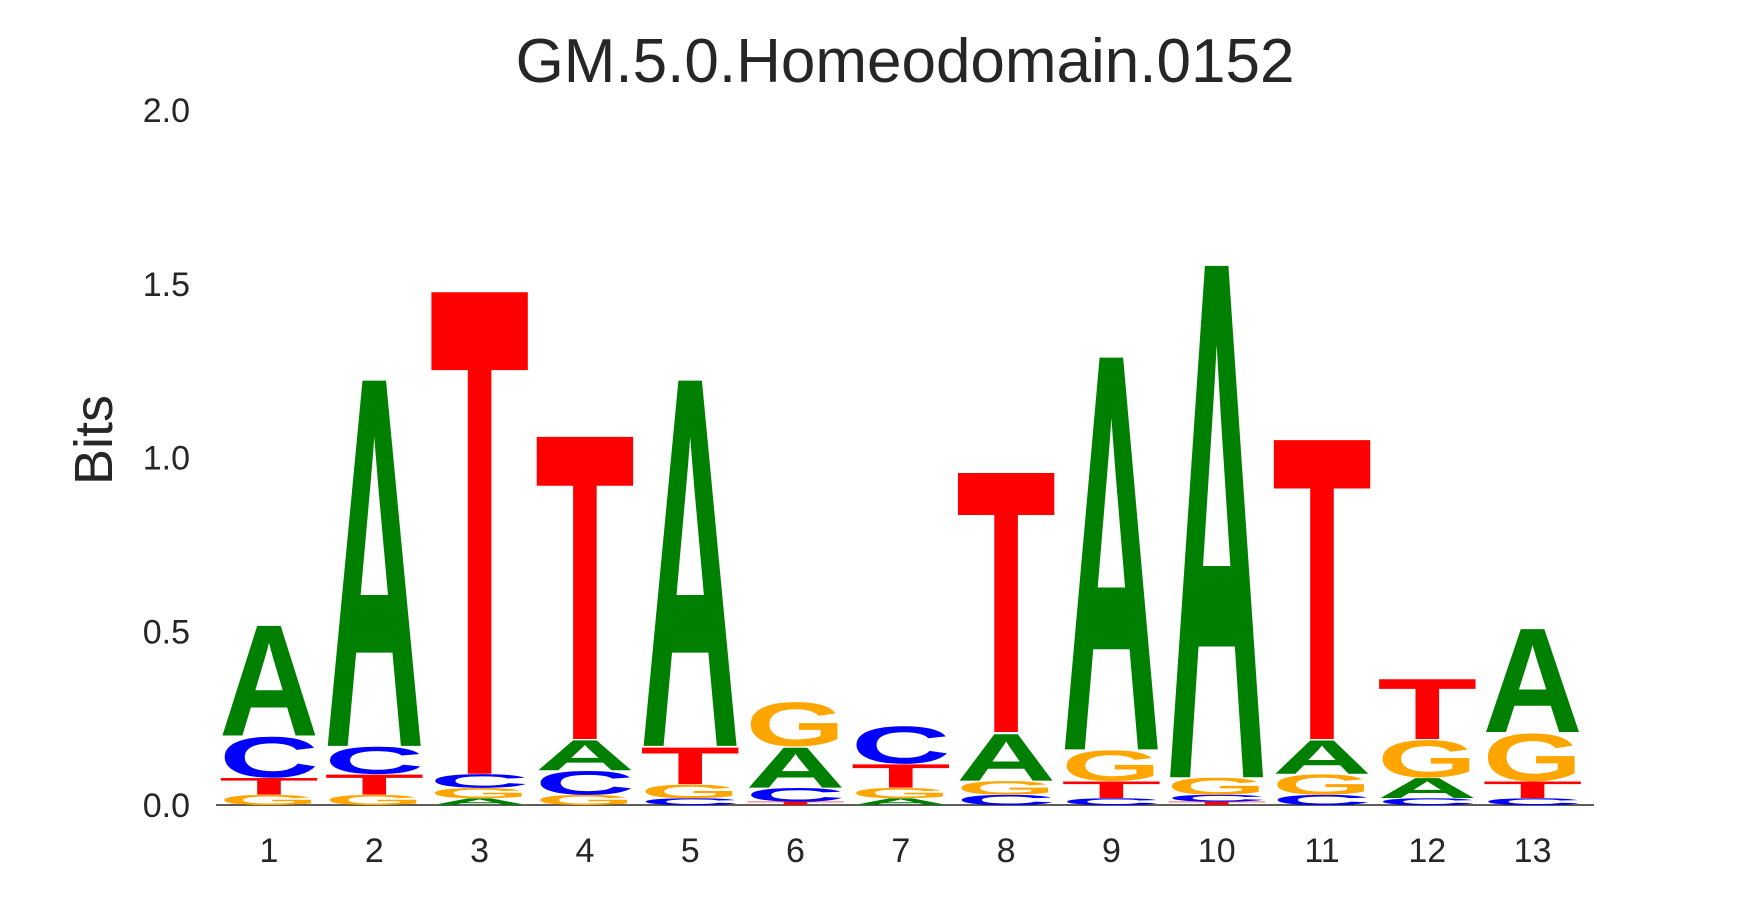 The image size is (1755, 900). I want to click on x-tick-label: 11, so click(1321, 851).